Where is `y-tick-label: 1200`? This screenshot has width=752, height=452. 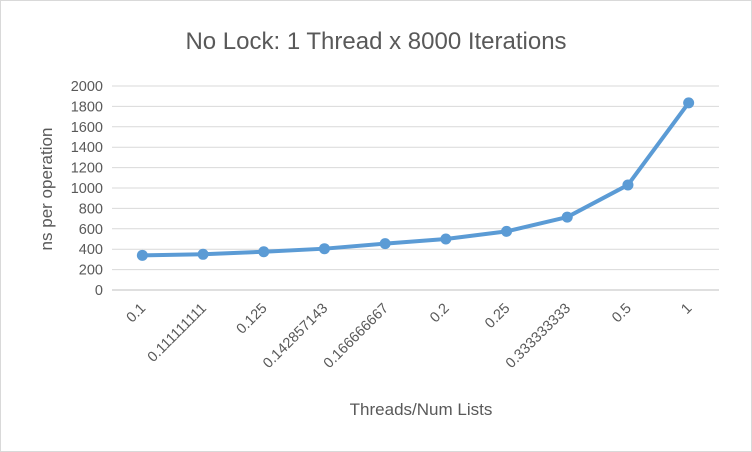
y-tick-label: 1200 is located at coordinates (87, 169).